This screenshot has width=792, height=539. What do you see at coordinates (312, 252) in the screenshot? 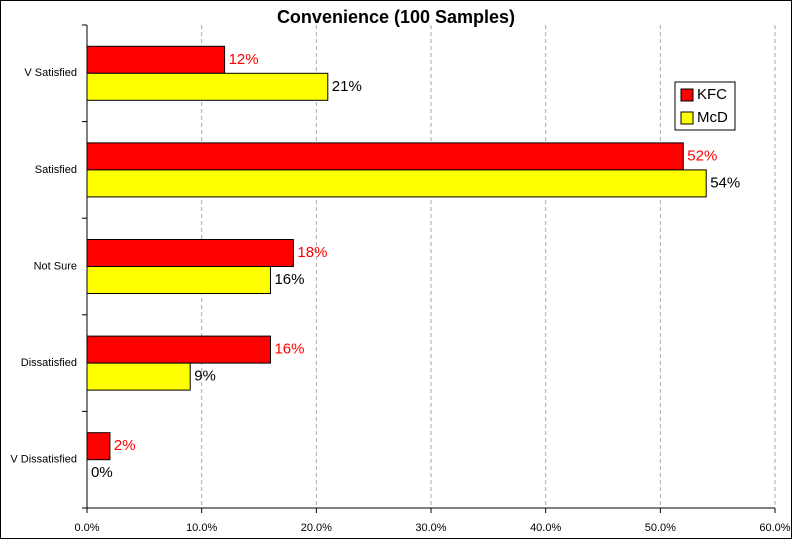
I see `data-label: 18%` at bounding box center [312, 252].